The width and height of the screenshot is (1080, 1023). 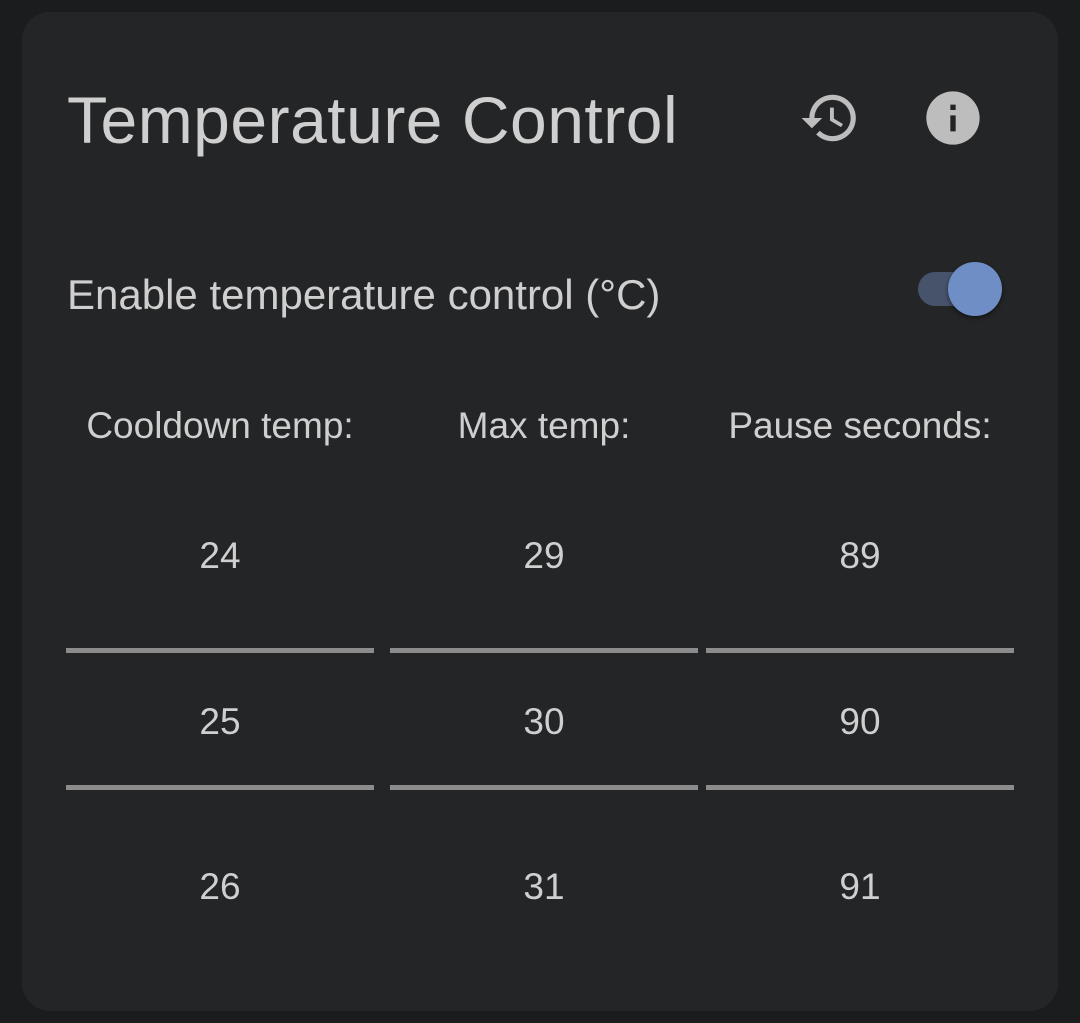 I want to click on max-temp-picker: 29 30 31, so click(x=544, y=732).